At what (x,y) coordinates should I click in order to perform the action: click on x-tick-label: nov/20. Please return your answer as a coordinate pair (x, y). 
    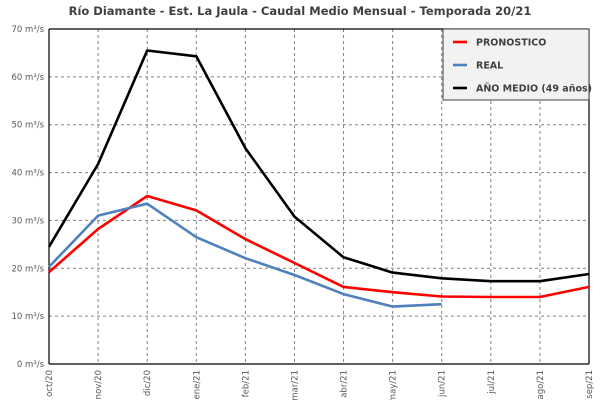
    Looking at the image, I should click on (99, 384).